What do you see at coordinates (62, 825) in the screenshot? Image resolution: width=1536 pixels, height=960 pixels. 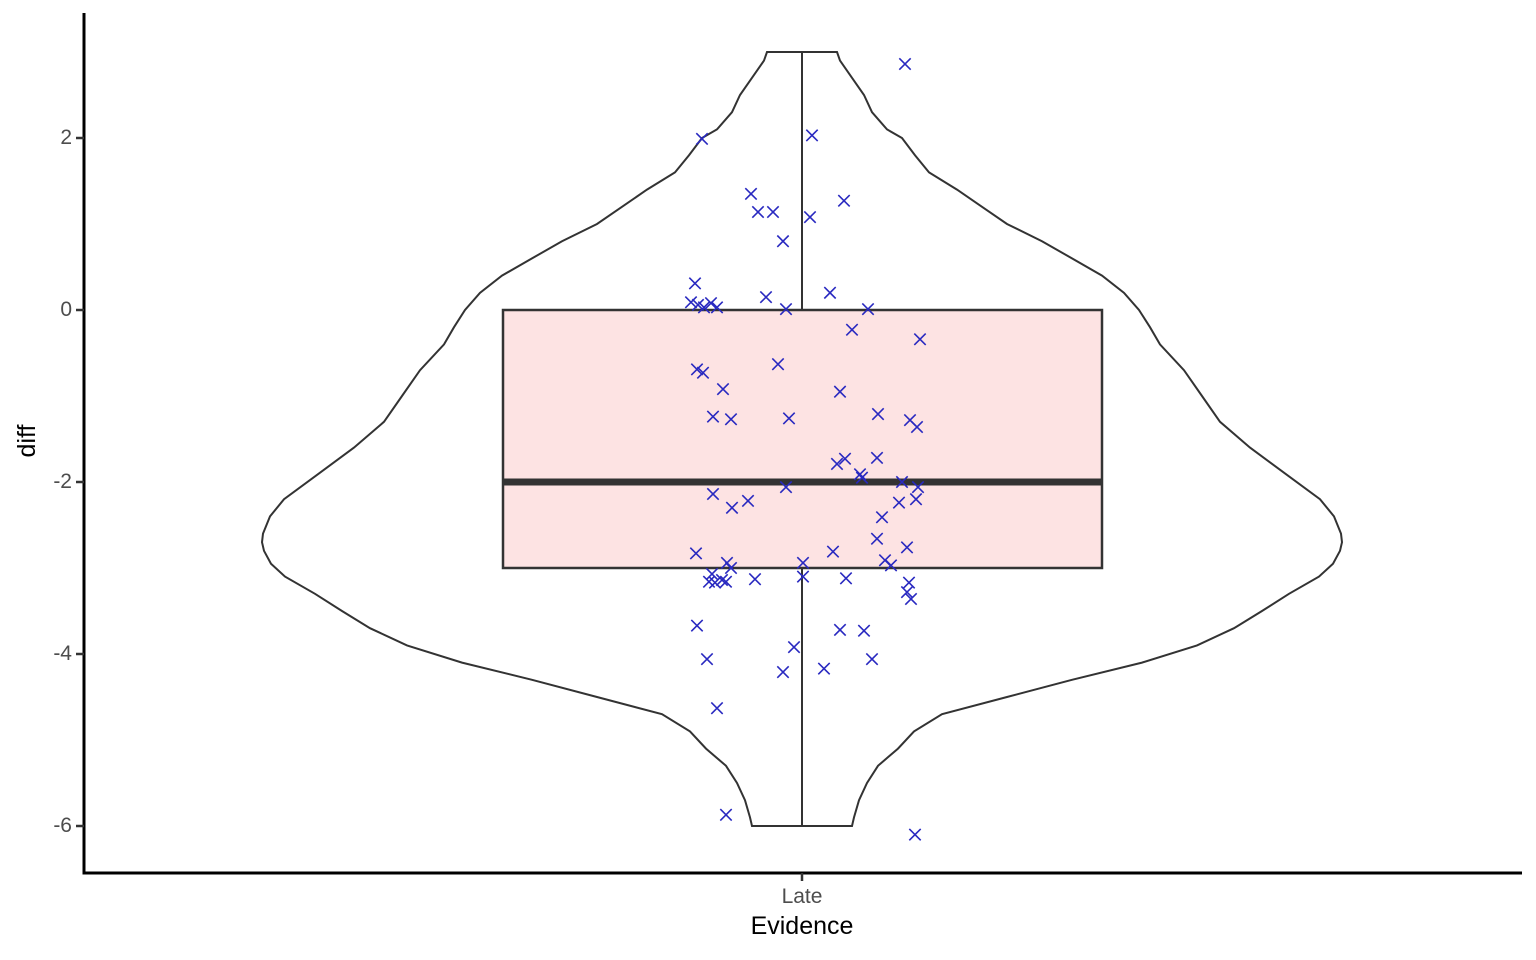 I see `y-tick-label-neg6: -6` at bounding box center [62, 825].